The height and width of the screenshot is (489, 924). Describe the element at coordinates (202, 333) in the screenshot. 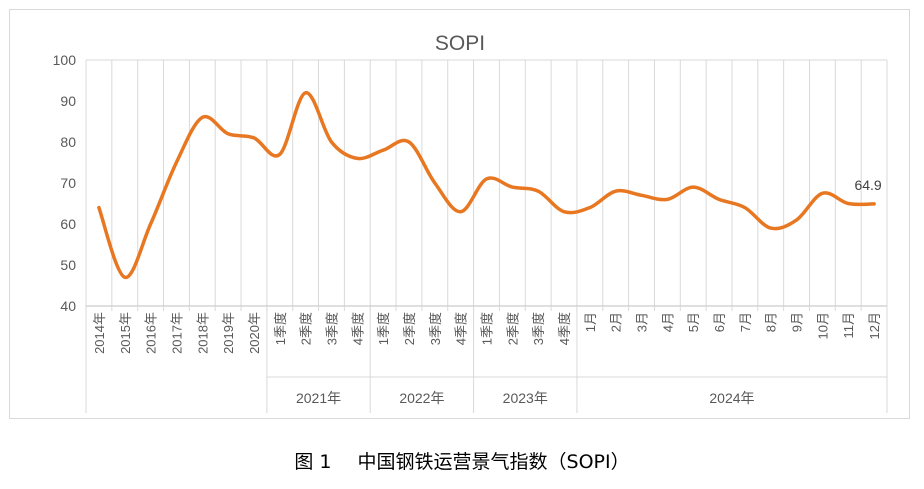

I see `x-tick-label: 2018年` at that location.